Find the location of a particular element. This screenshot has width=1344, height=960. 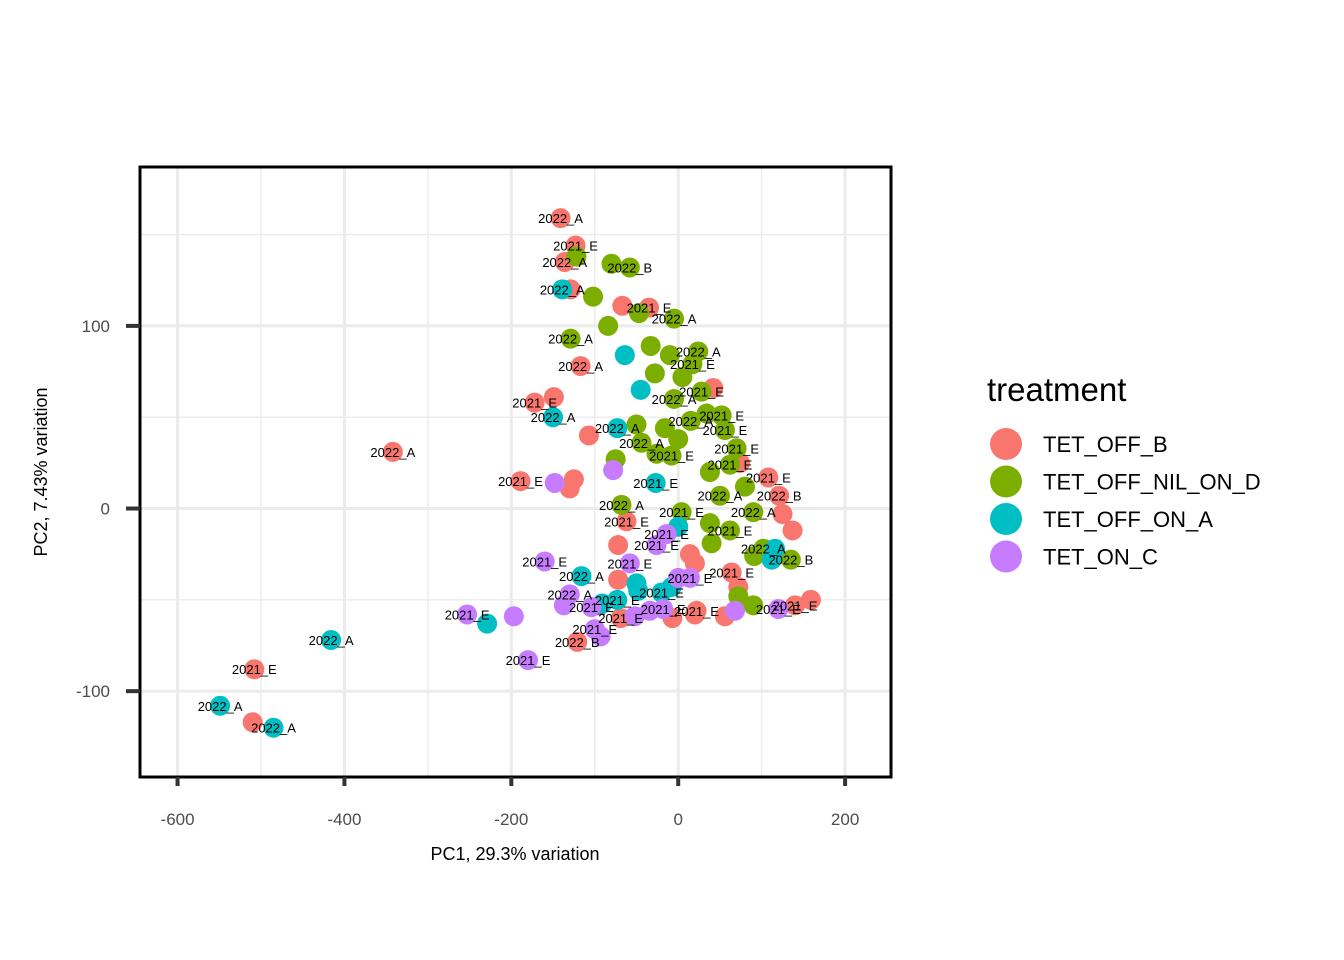

y-axis-title: PC2, 7.43% variation is located at coordinates (41, 471).